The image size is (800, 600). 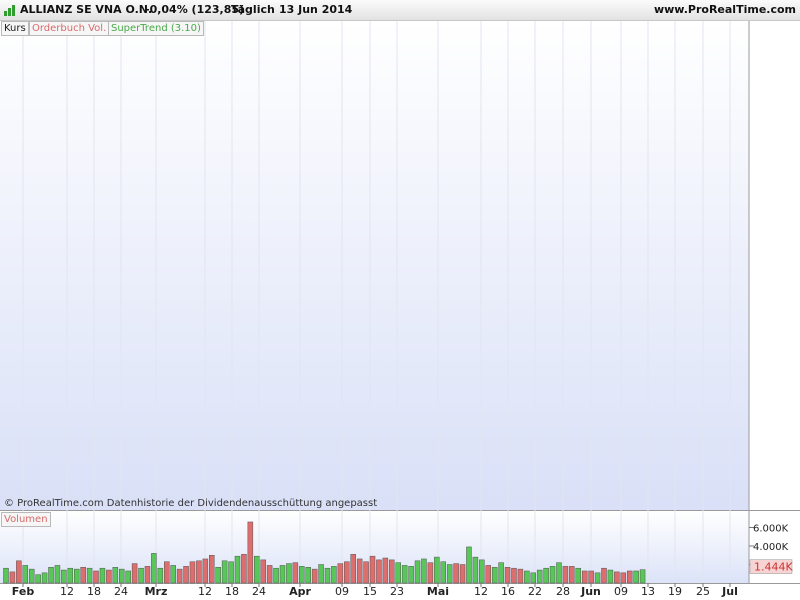 What do you see at coordinates (342, 591) in the screenshot?
I see `date-tick-label: 09` at bounding box center [342, 591].